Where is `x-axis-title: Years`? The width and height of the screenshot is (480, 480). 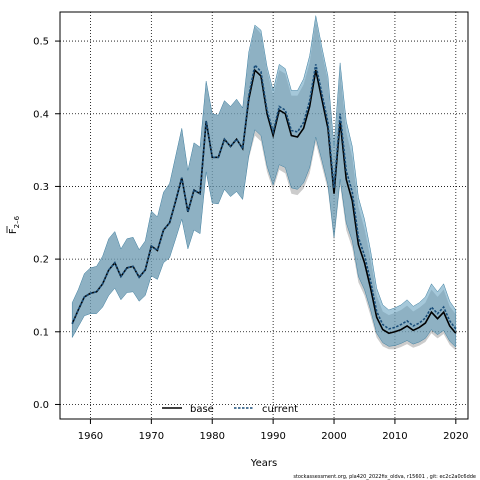 x-axis-title: Years is located at coordinates (263, 463).